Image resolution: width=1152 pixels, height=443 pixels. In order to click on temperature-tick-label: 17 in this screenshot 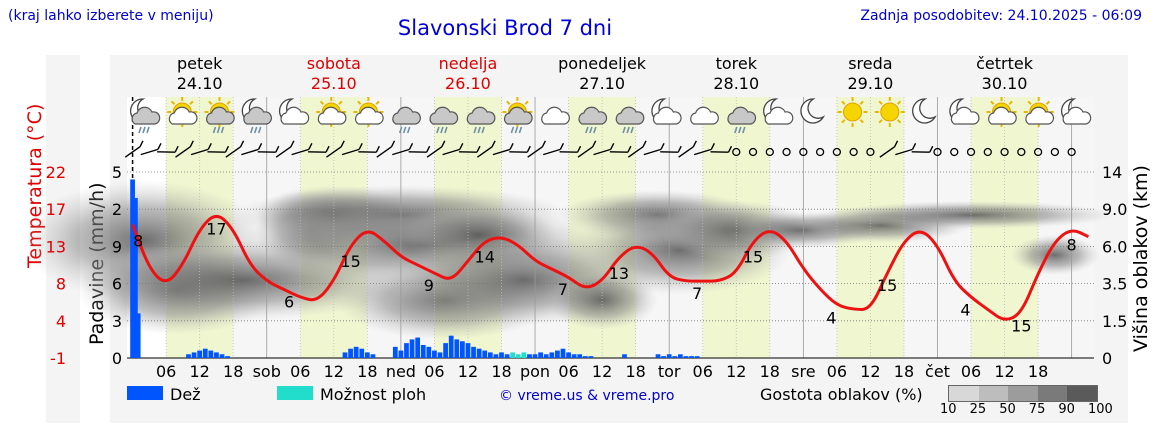, I will do `click(56, 209)`.